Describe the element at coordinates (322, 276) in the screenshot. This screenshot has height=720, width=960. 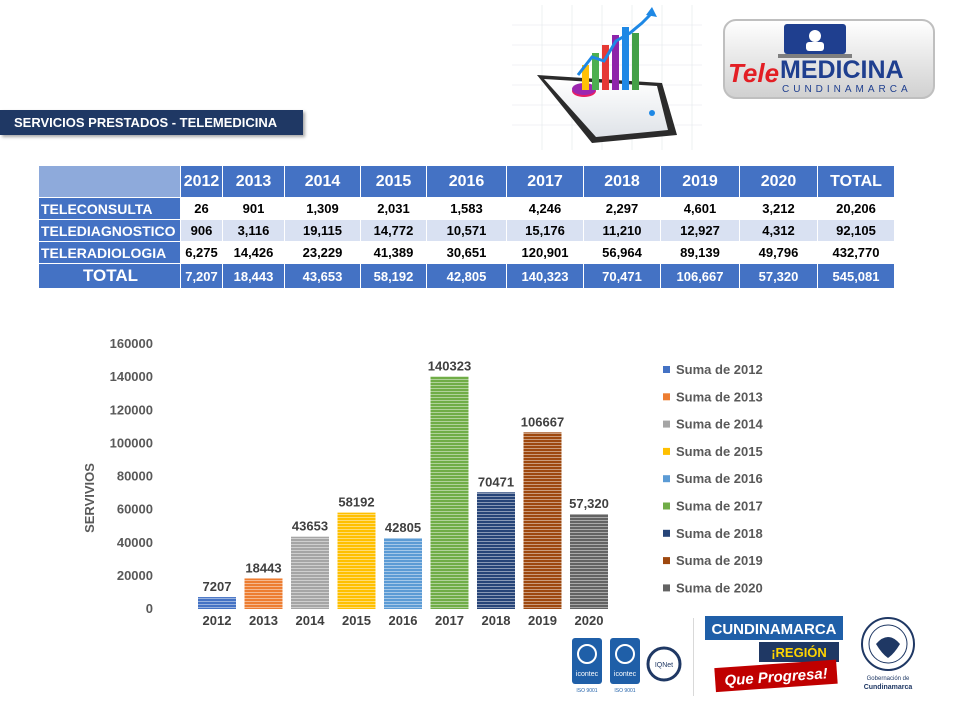
I see `table-cell: 43,653` at that location.